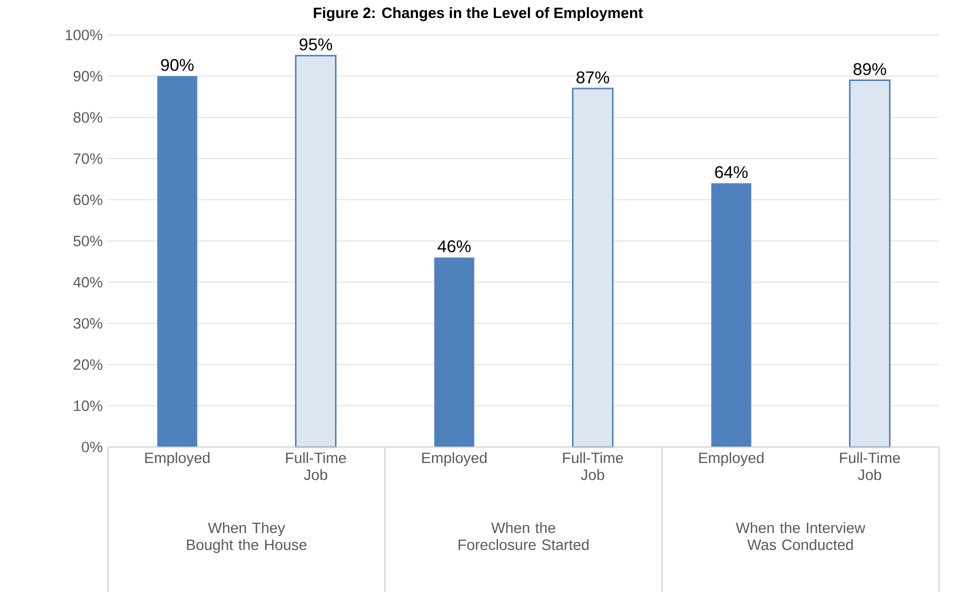 Image resolution: width=956 pixels, height=596 pixels. Describe the element at coordinates (92, 447) in the screenshot. I see `y-tick-label: 0%` at that location.